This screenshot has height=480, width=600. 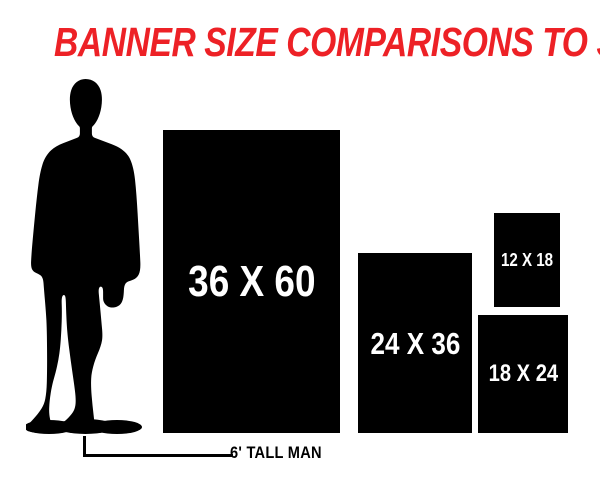 I want to click on scale-bracket, so click(x=158, y=447).